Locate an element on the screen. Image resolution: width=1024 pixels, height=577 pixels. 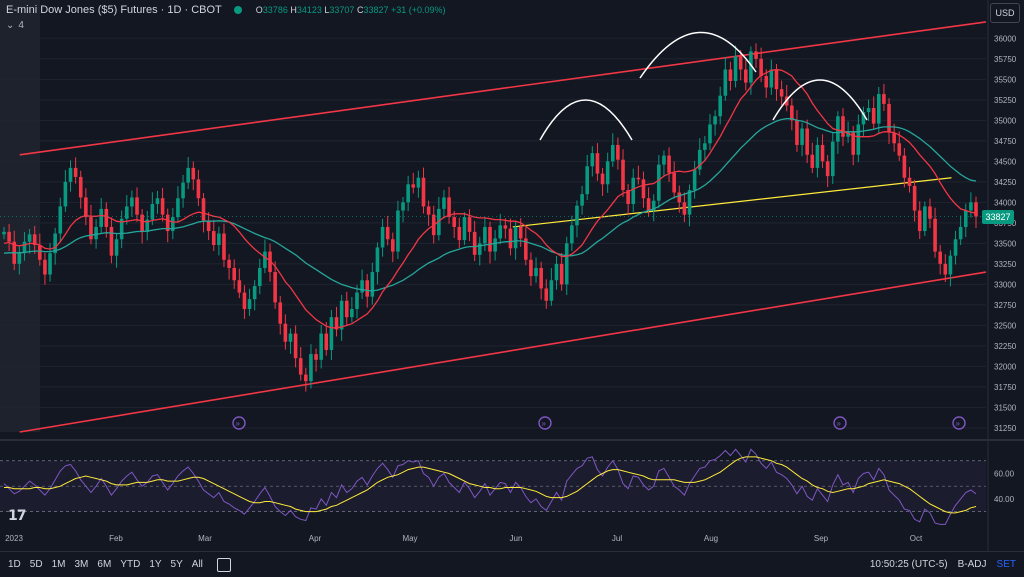
calendar-icon is located at coordinates (223, 564).